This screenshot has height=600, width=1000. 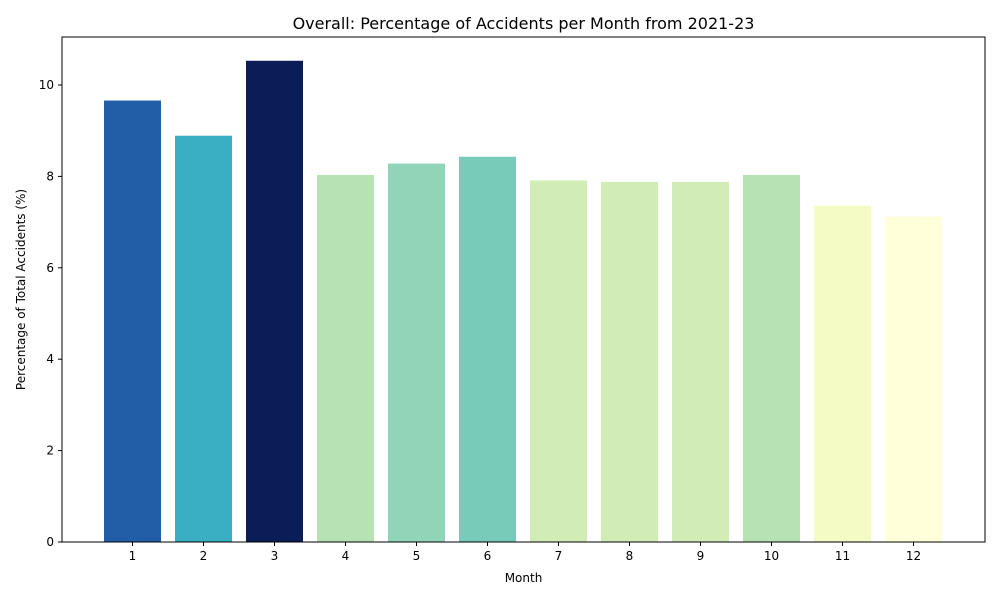 What do you see at coordinates (204, 556) in the screenshot?
I see `x-tick-label: 2` at bounding box center [204, 556].